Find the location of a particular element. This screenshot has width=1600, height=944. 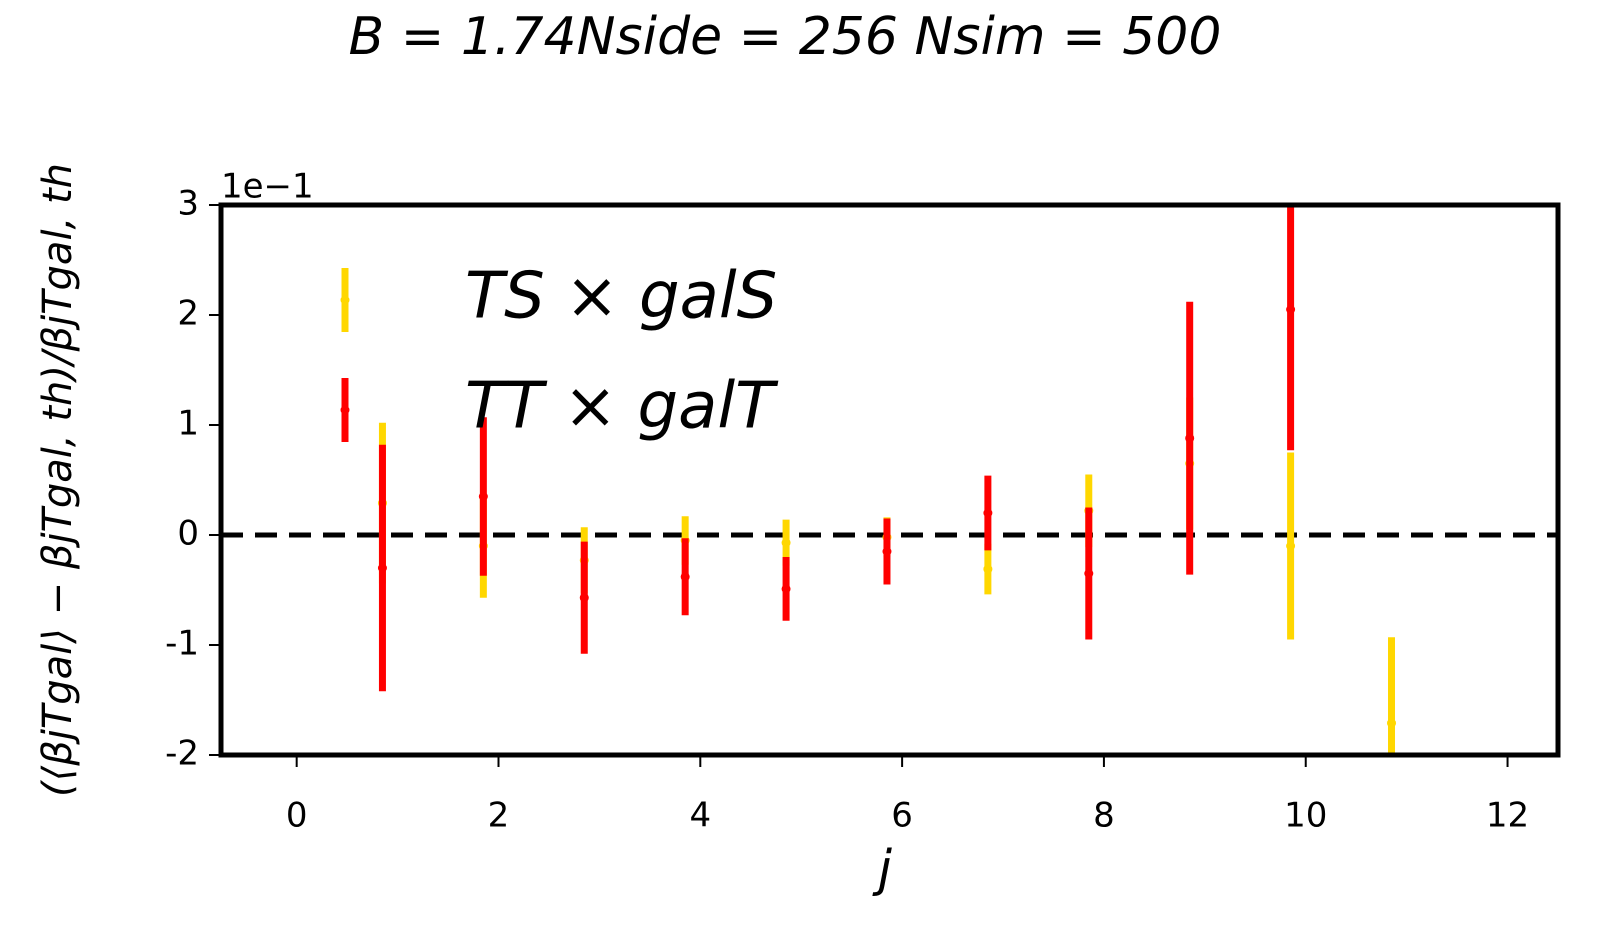

y-offset-label: 1e−1 is located at coordinates (267, 187).